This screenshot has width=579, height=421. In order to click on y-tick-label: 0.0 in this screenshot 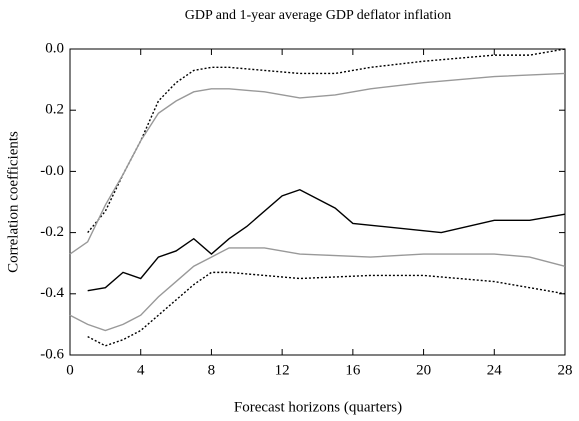, I will do `click(54, 48)`.